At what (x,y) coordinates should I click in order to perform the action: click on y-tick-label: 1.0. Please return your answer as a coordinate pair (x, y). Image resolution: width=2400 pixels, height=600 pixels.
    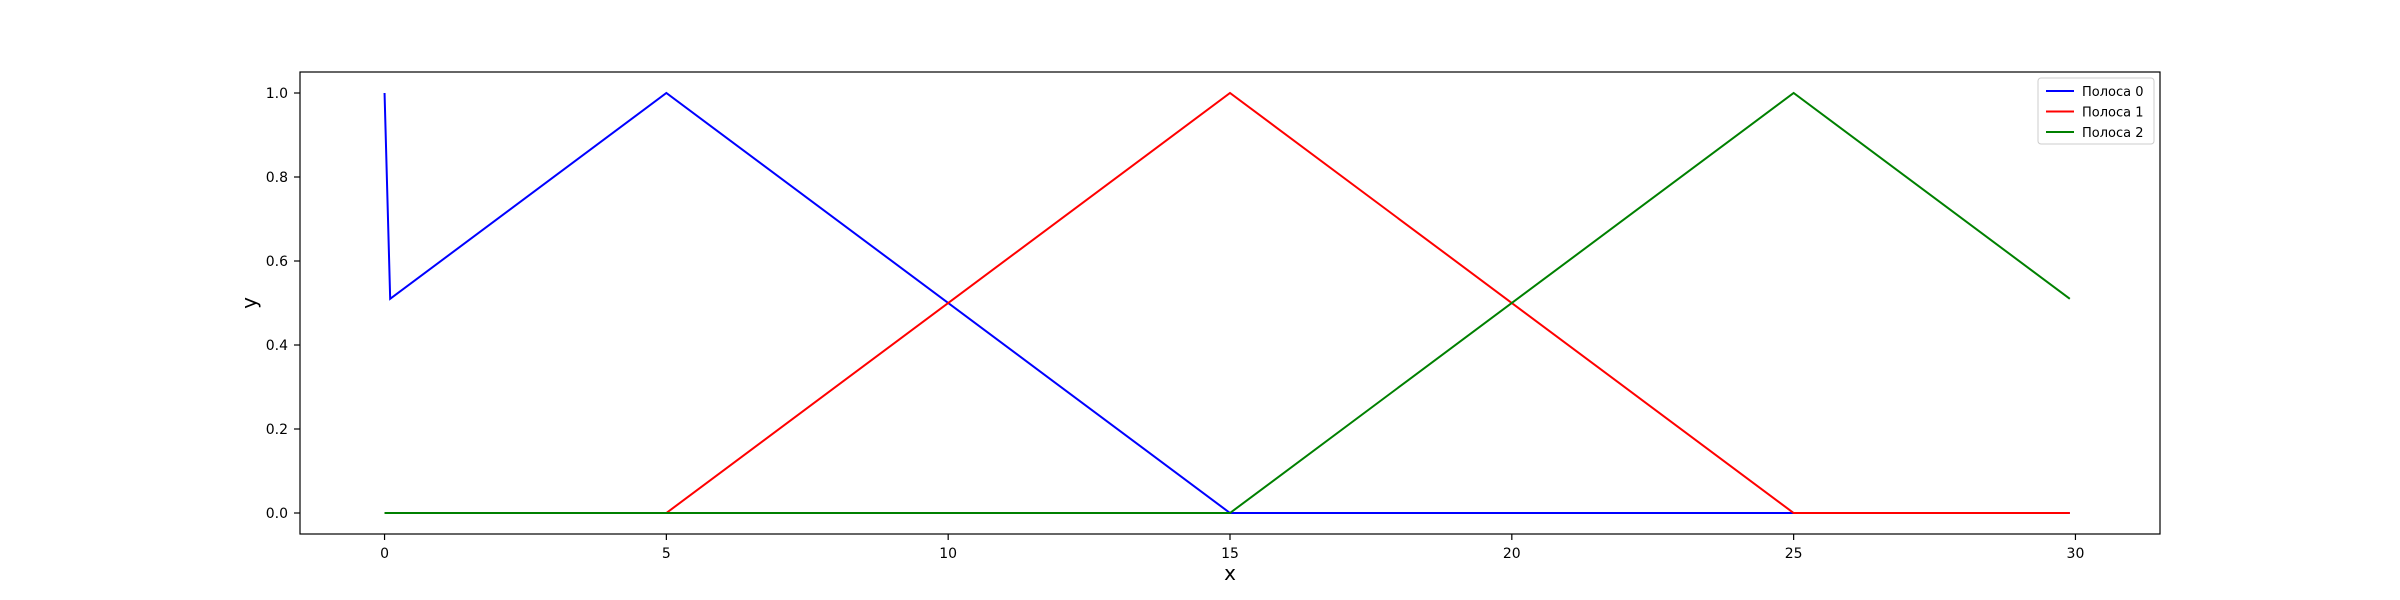
    Looking at the image, I should click on (277, 94).